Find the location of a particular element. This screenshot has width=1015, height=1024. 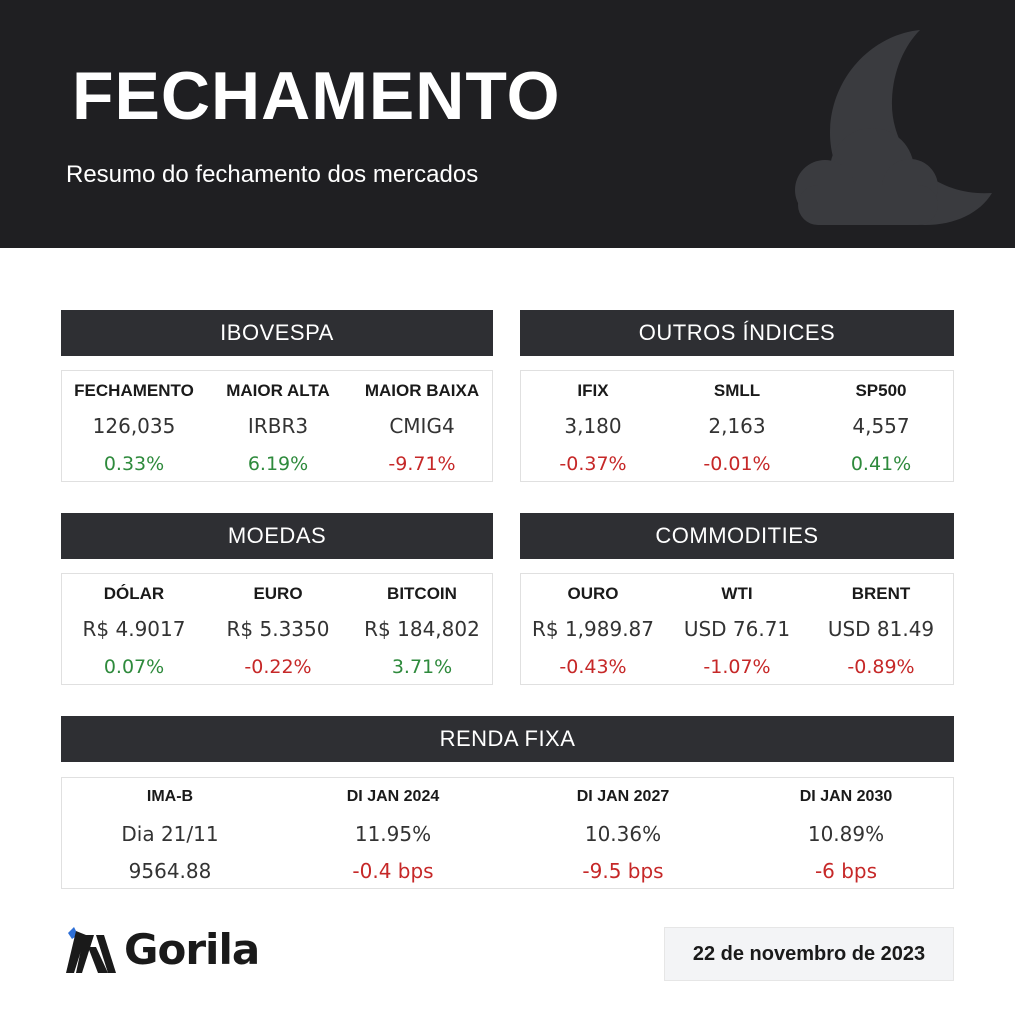

item-label: DI JAN 2027 is located at coordinates (623, 796).